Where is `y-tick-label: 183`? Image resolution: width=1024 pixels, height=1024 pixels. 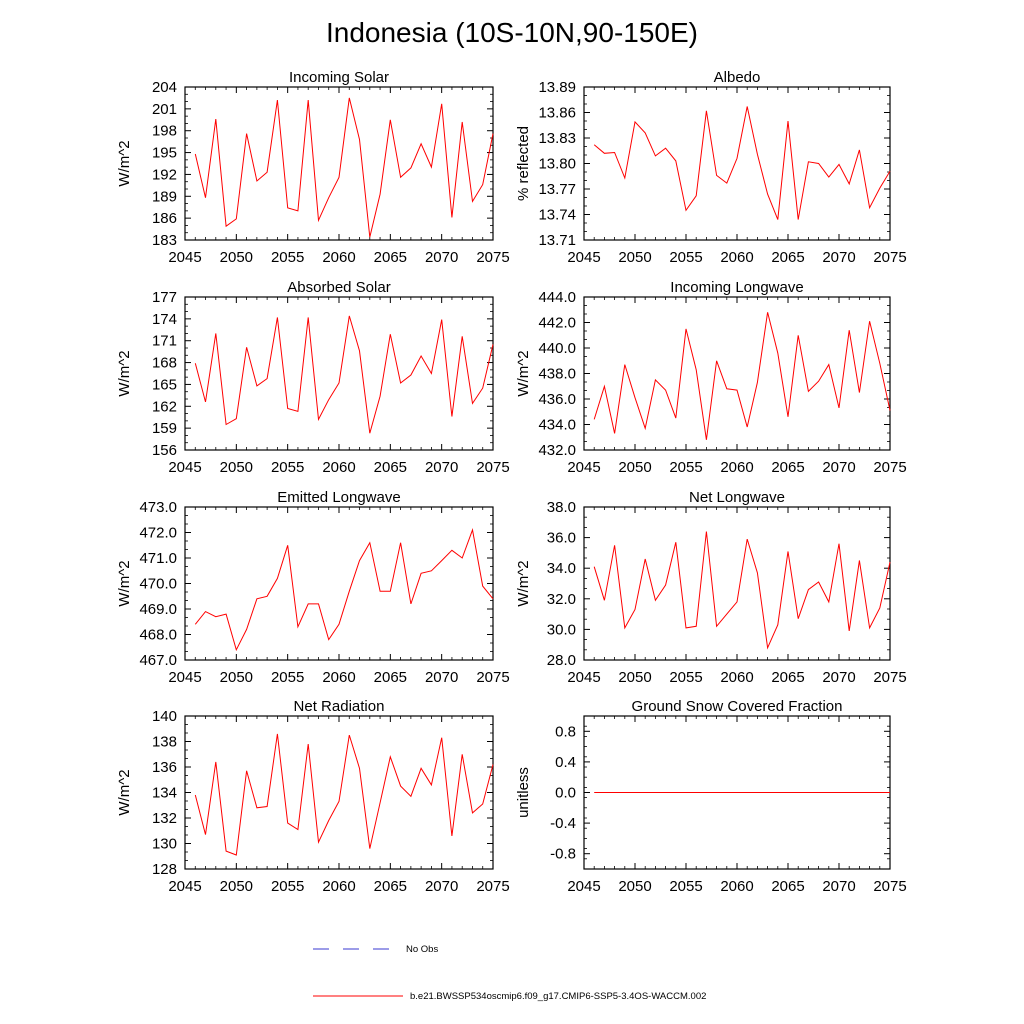 y-tick-label: 183 is located at coordinates (164, 240).